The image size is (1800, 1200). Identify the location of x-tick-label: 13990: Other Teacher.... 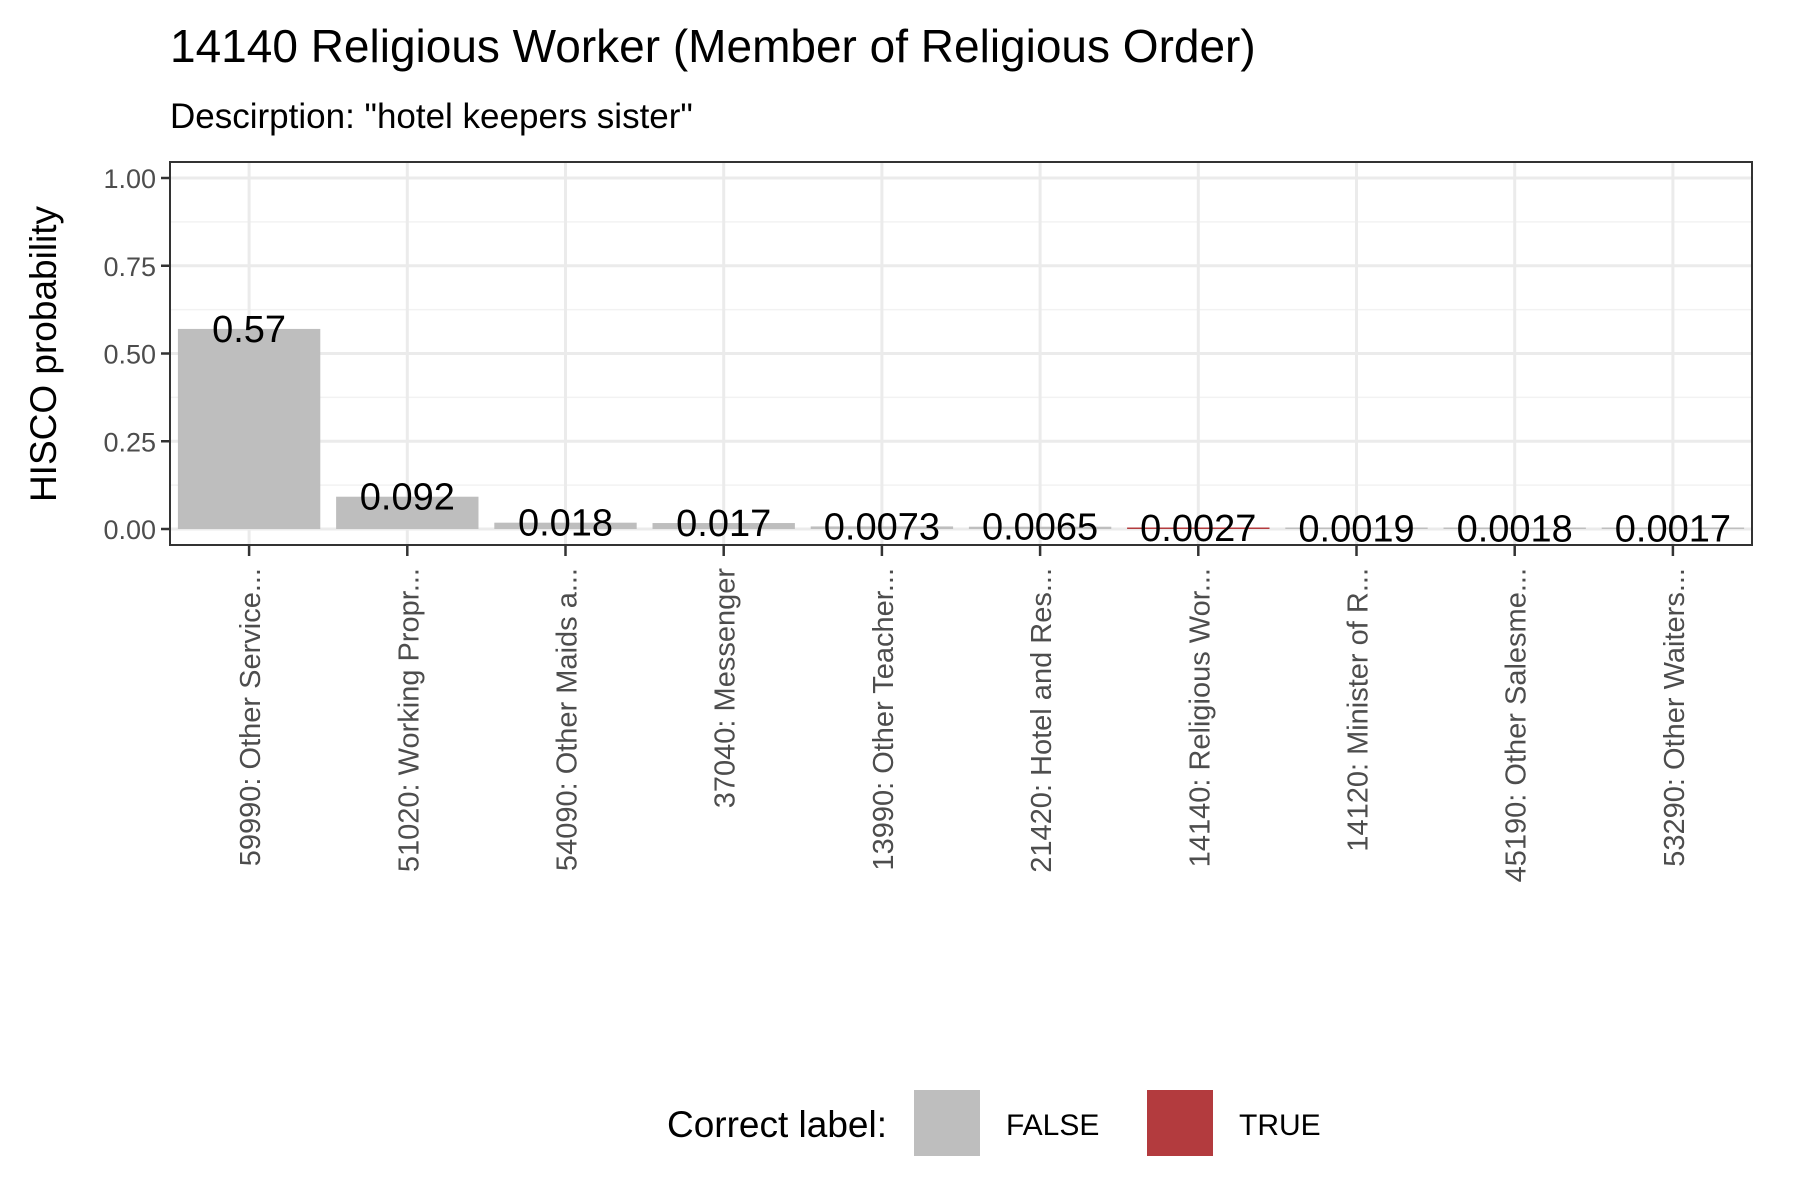
(884, 719).